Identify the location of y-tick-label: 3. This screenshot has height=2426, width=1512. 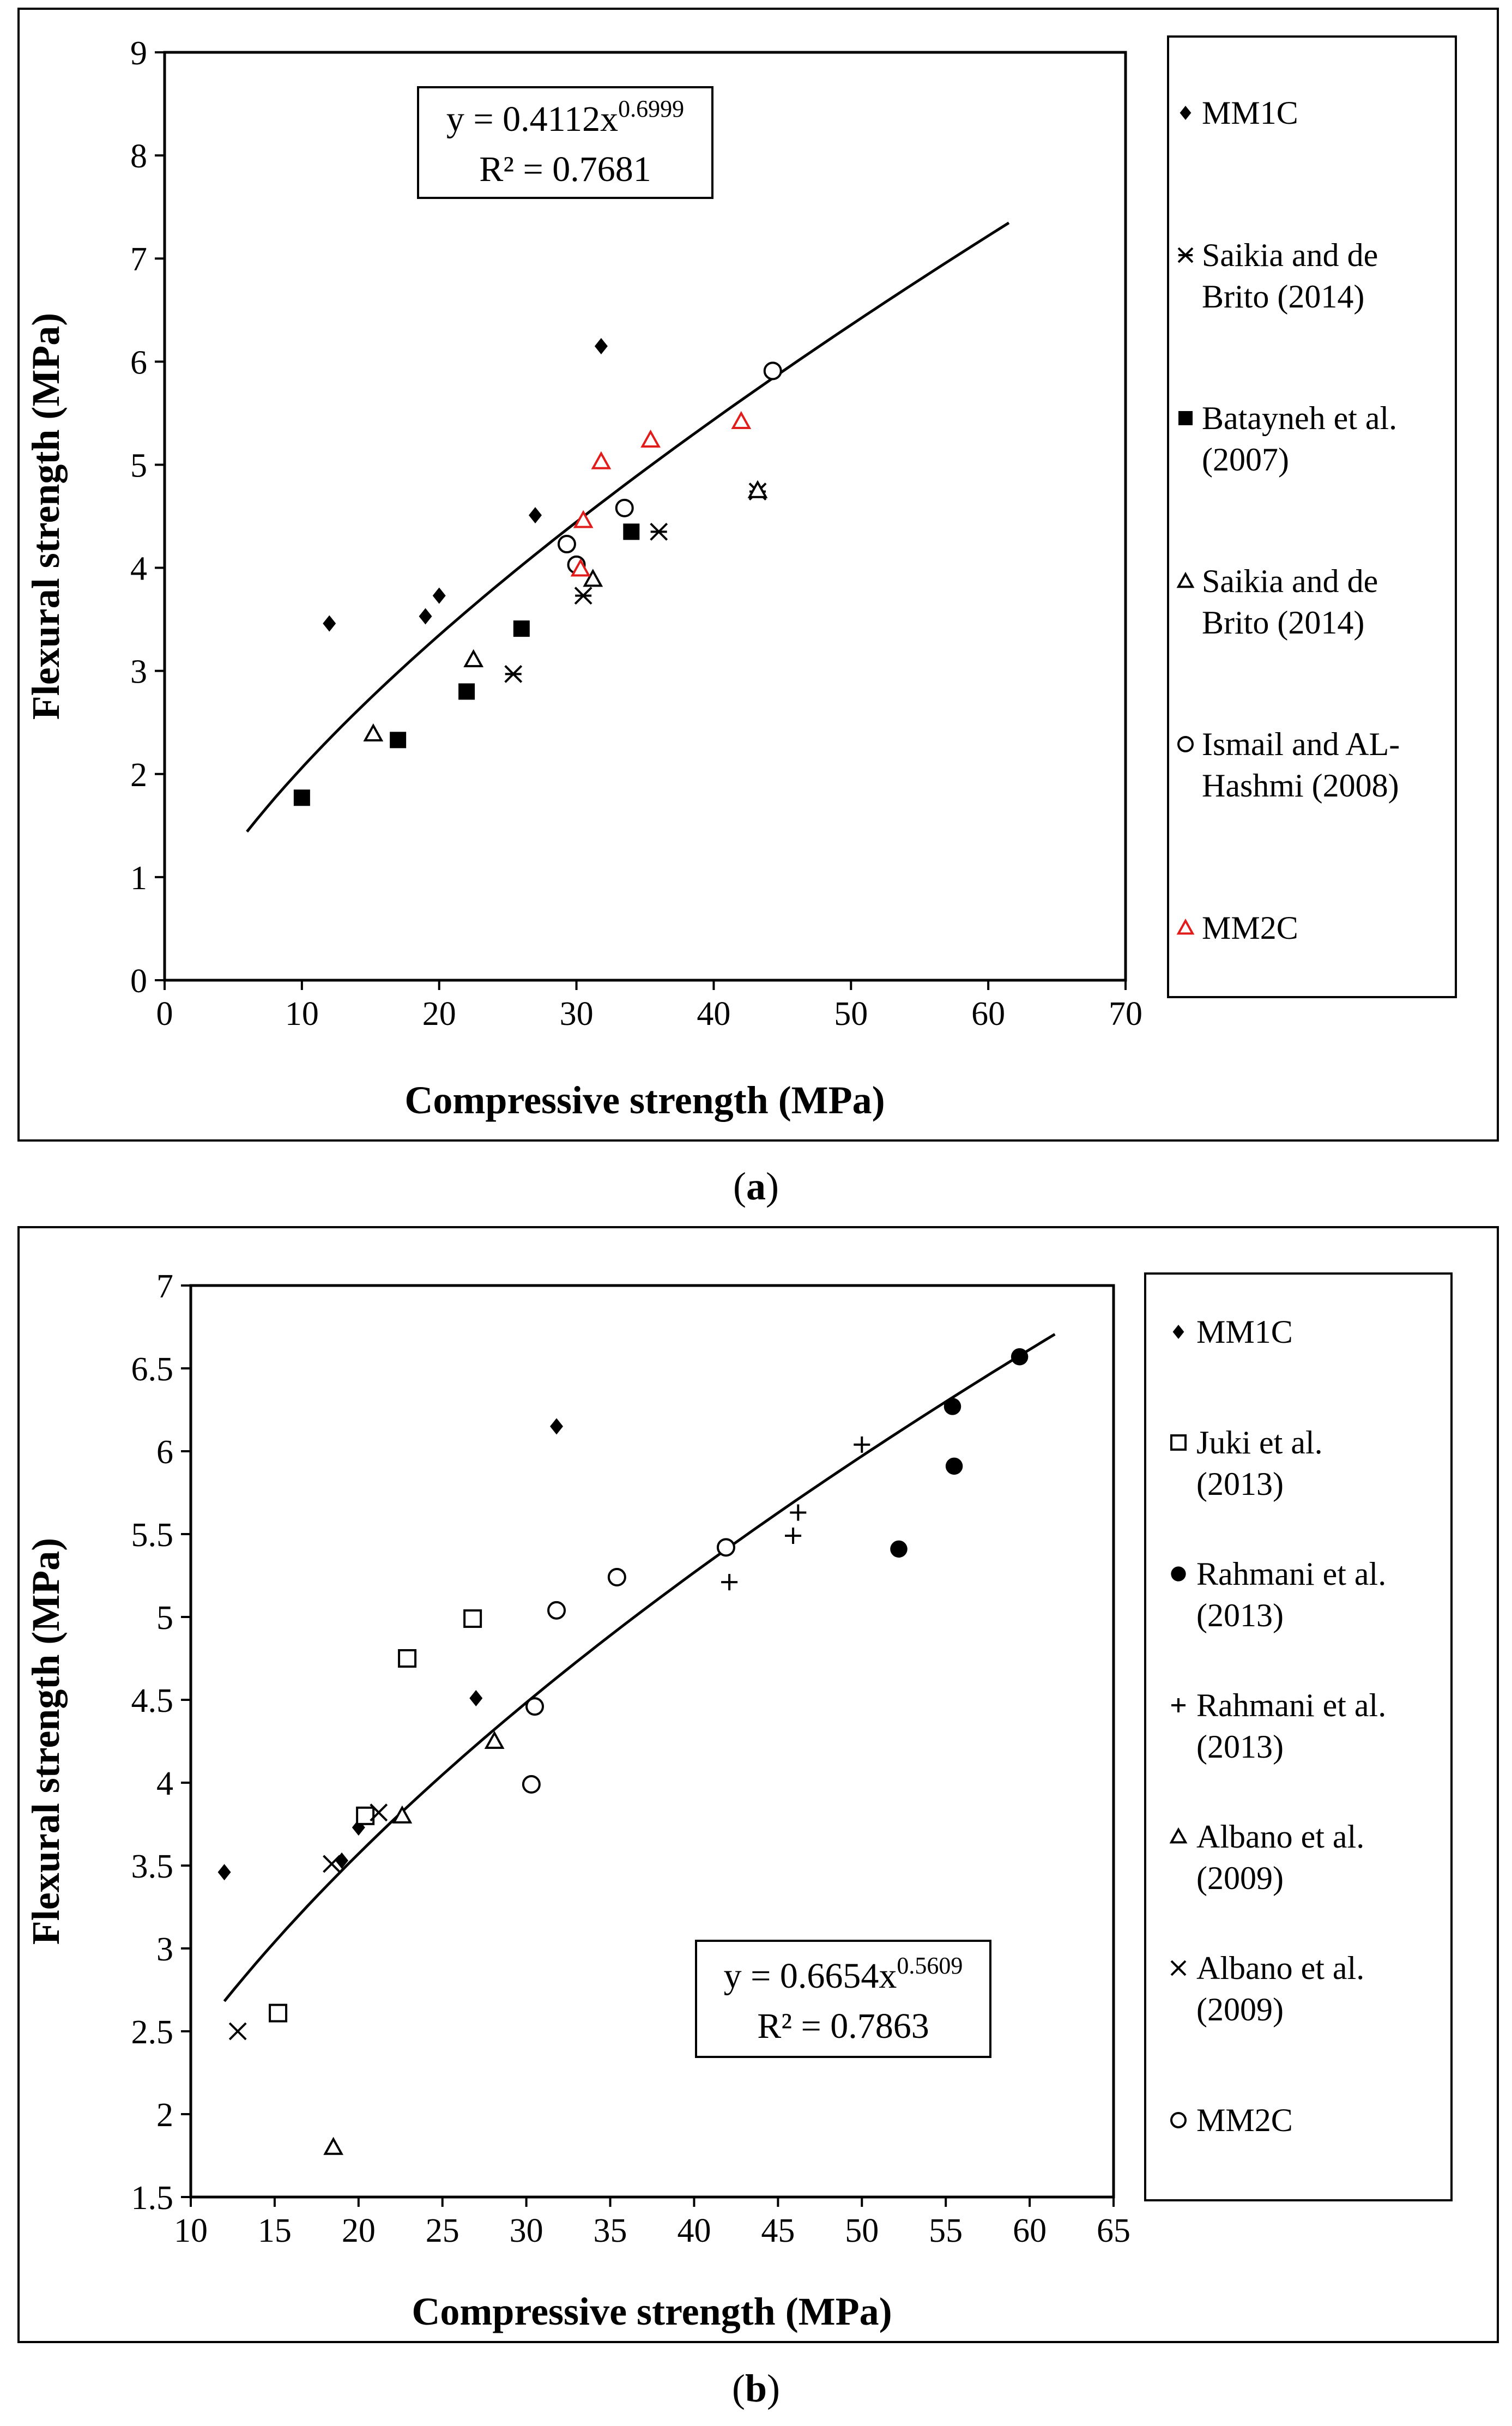
(164, 1950).